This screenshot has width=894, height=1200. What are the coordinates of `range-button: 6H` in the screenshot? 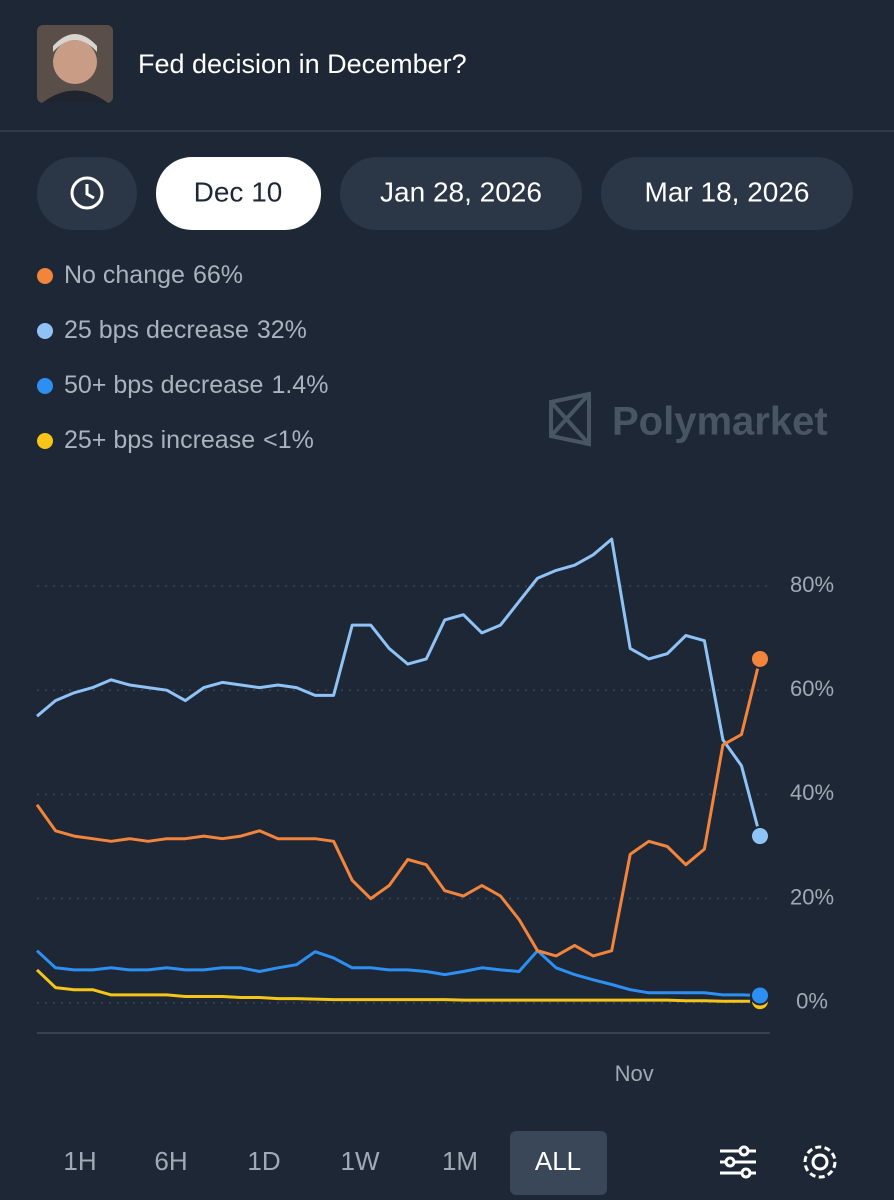 It's located at (170, 1161).